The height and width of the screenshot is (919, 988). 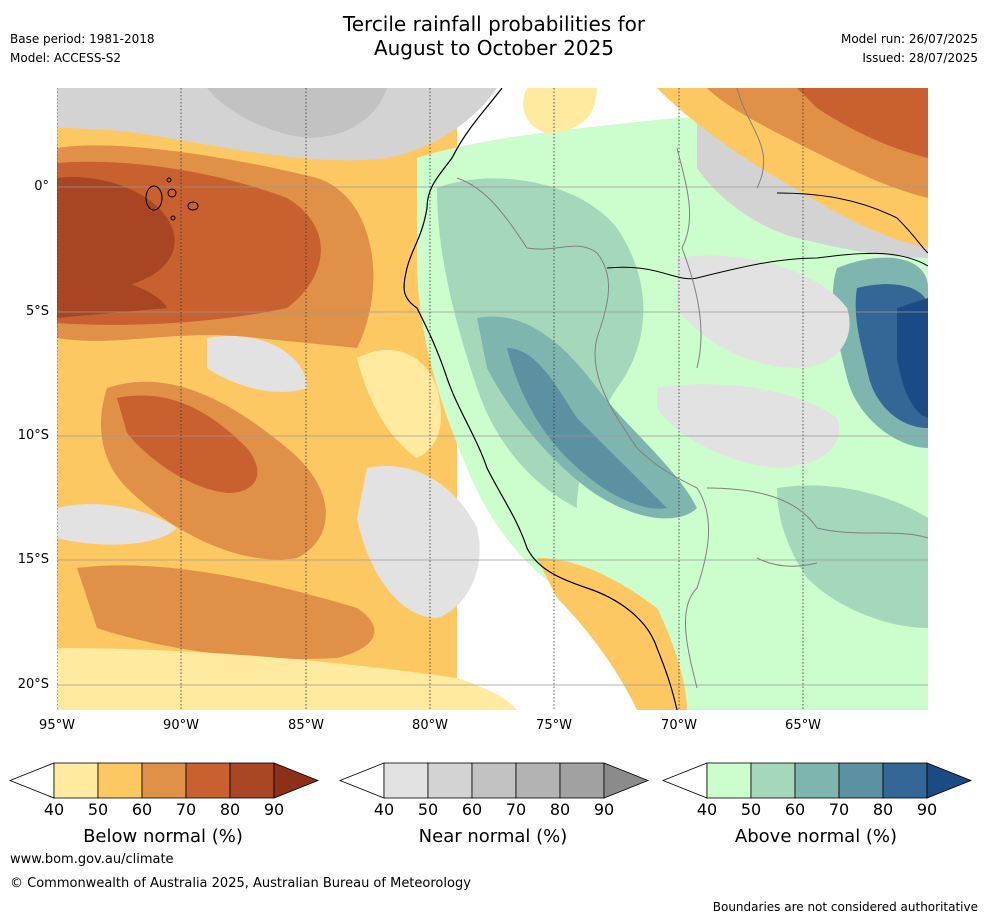 What do you see at coordinates (306, 725) in the screenshot?
I see `lon-label-85w: 85°W` at bounding box center [306, 725].